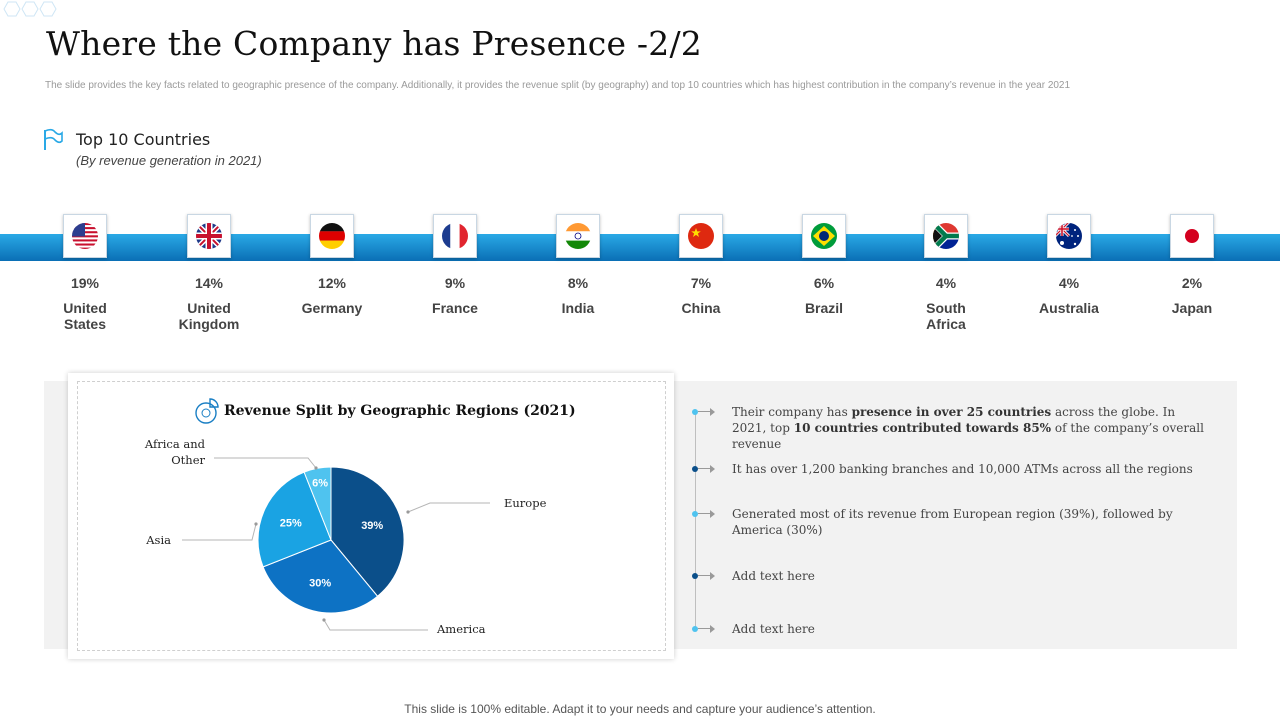 Image resolution: width=1280 pixels, height=720 pixels. What do you see at coordinates (792, 412) in the screenshot?
I see `bullet-text-part: Their company has` at bounding box center [792, 412].